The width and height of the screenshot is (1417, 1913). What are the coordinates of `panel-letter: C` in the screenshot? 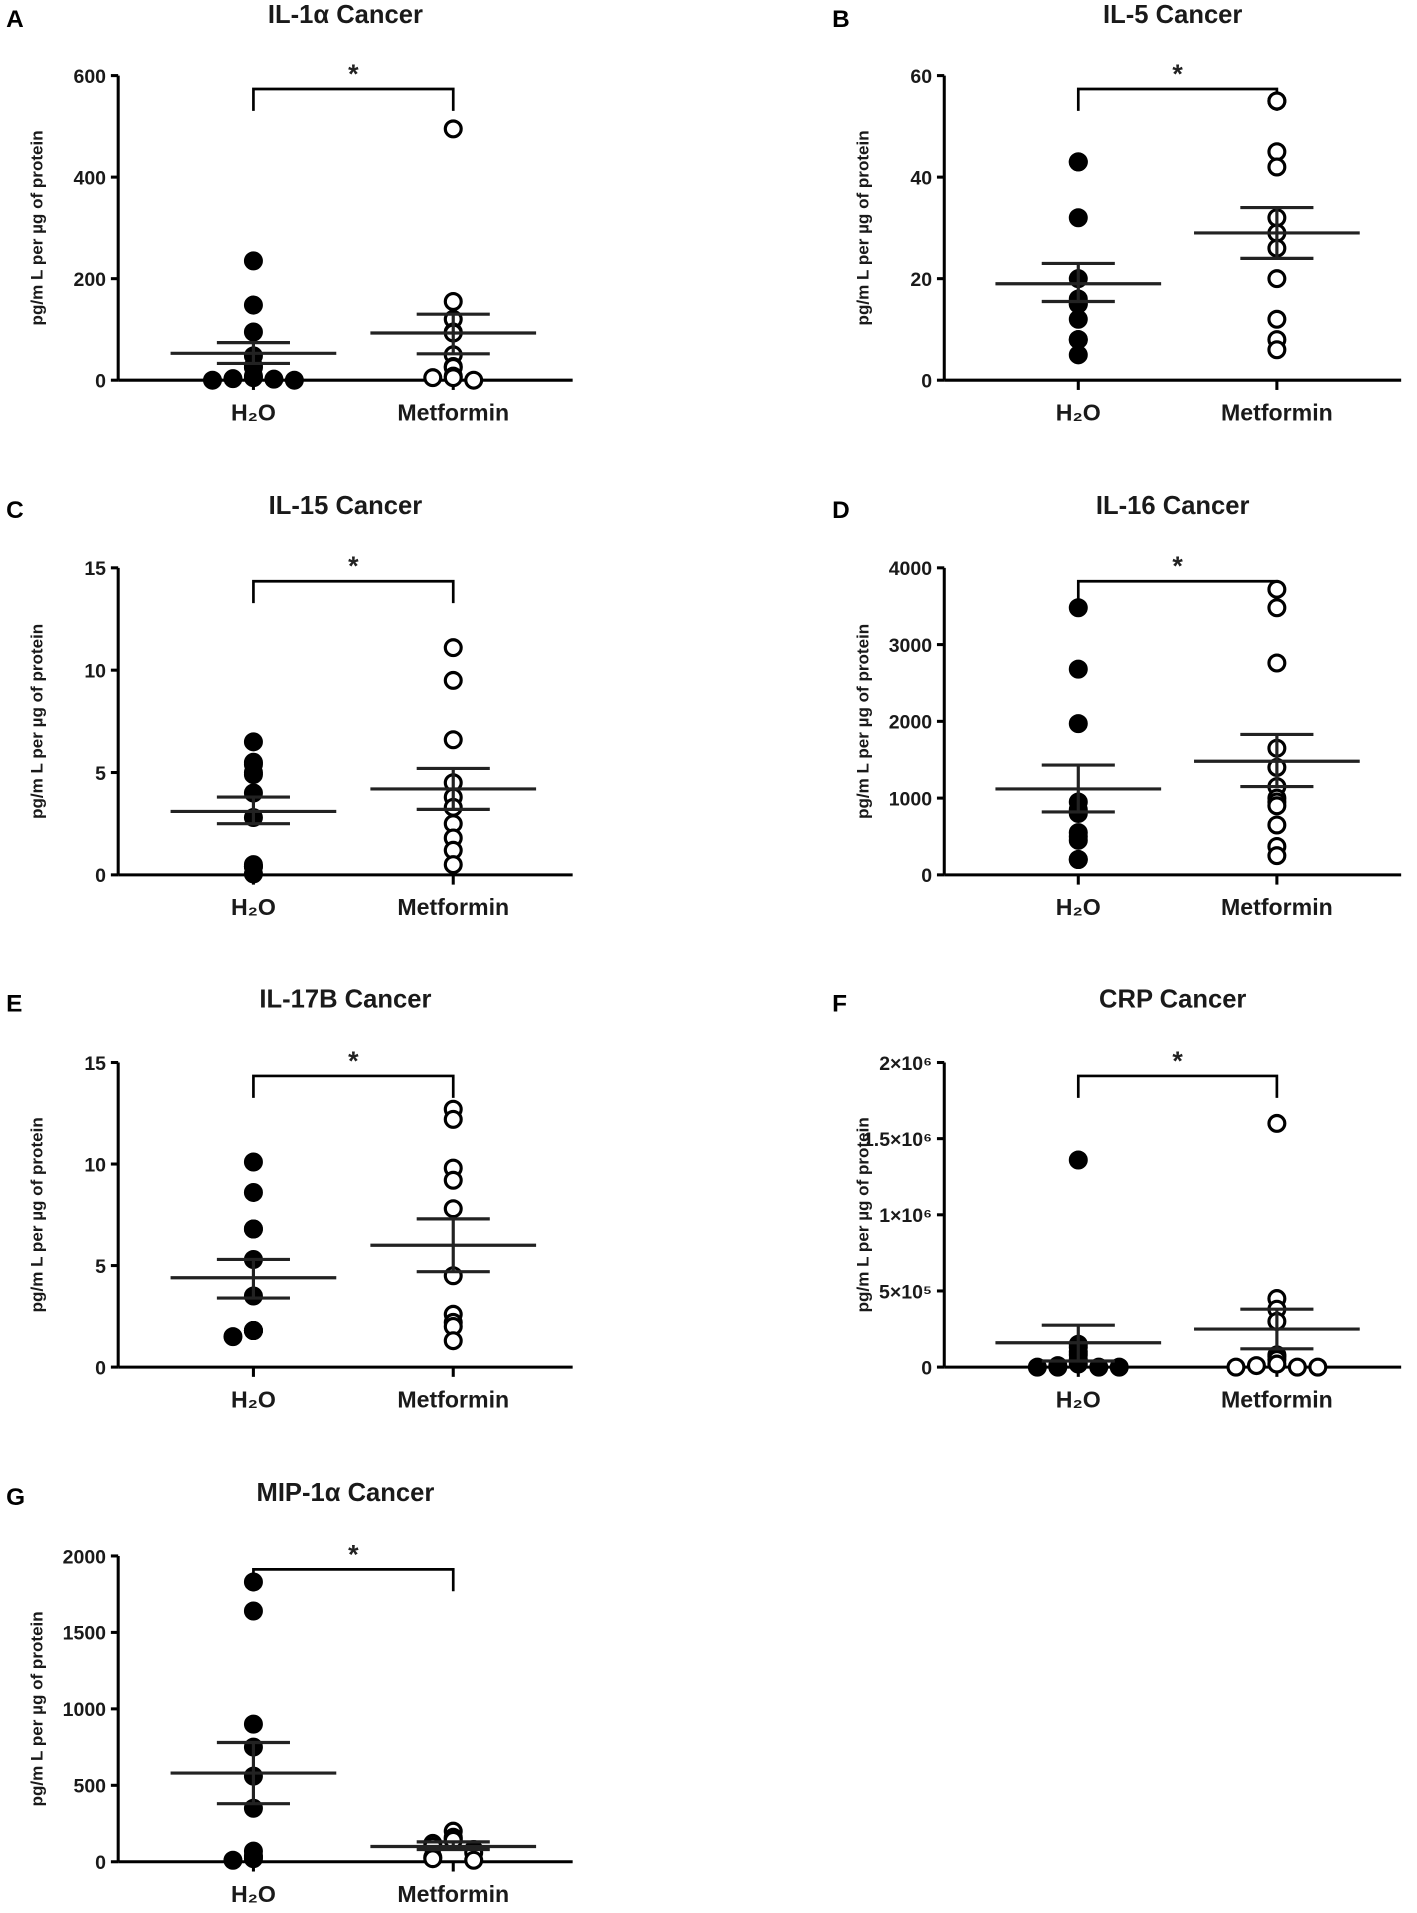 It's located at (15, 510).